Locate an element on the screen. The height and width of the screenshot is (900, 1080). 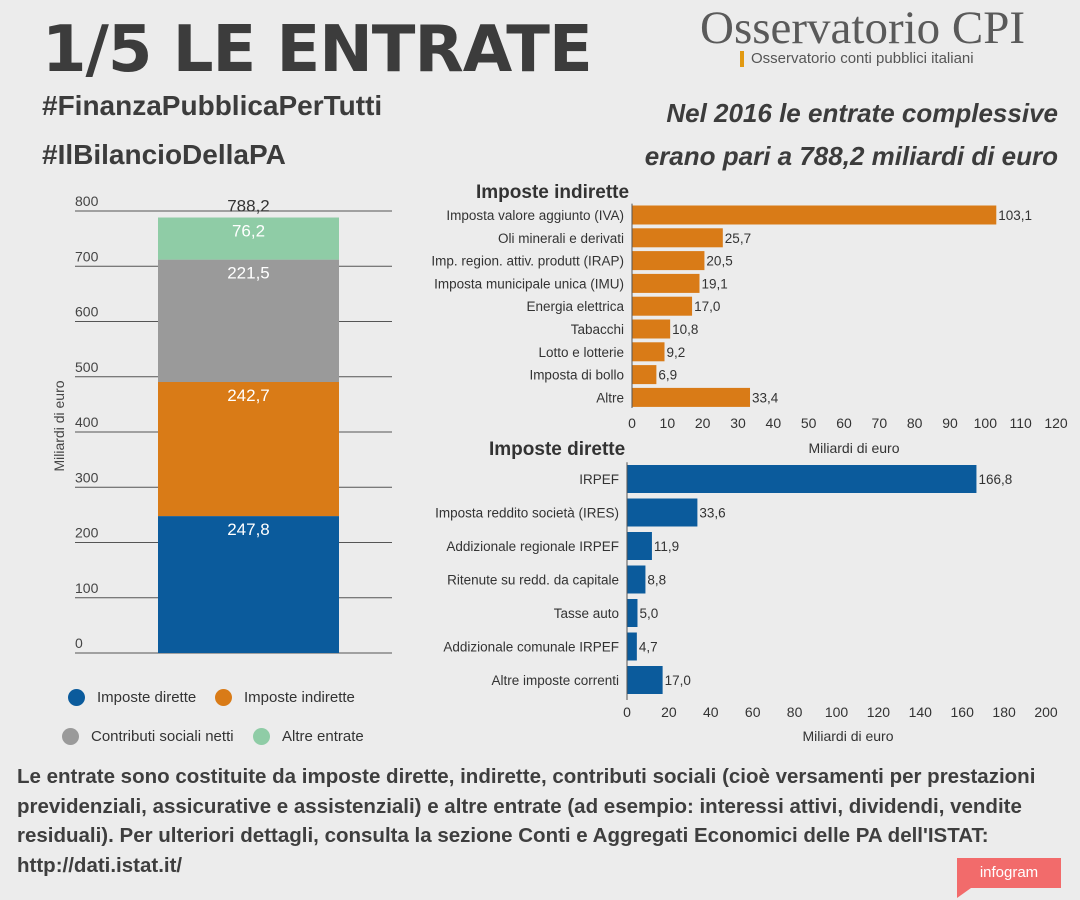
category-label: IRPEF is located at coordinates (599, 479).